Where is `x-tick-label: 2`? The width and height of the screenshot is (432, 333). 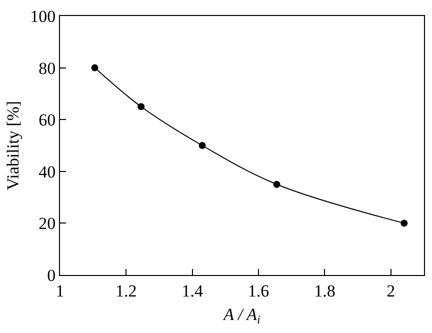
x-tick-label: 2 is located at coordinates (391, 290).